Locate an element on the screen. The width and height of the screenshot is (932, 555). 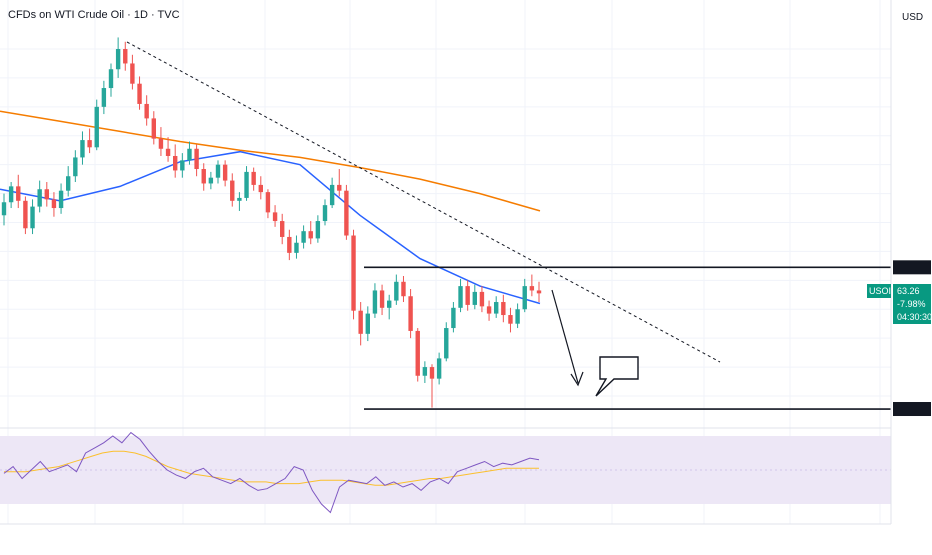
ma200-line is located at coordinates (270, 161).